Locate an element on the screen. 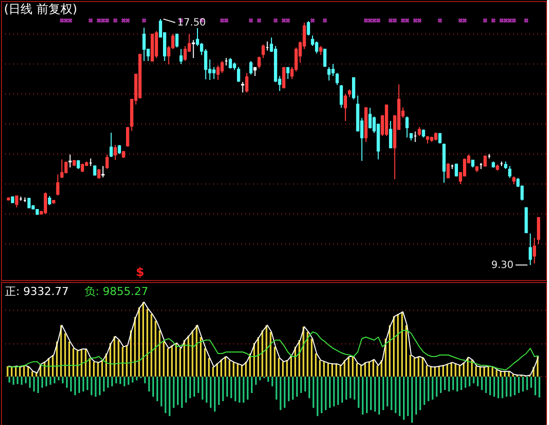 The image size is (549, 425). text: 正: 9332.77 is located at coordinates (37, 291).